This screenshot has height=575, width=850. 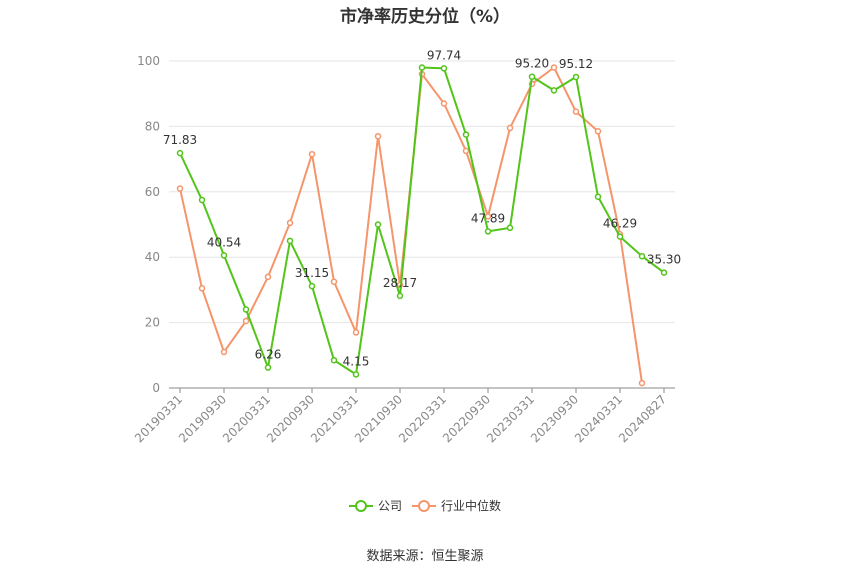 What do you see at coordinates (532, 64) in the screenshot?
I see `data-label: 95.20` at bounding box center [532, 64].